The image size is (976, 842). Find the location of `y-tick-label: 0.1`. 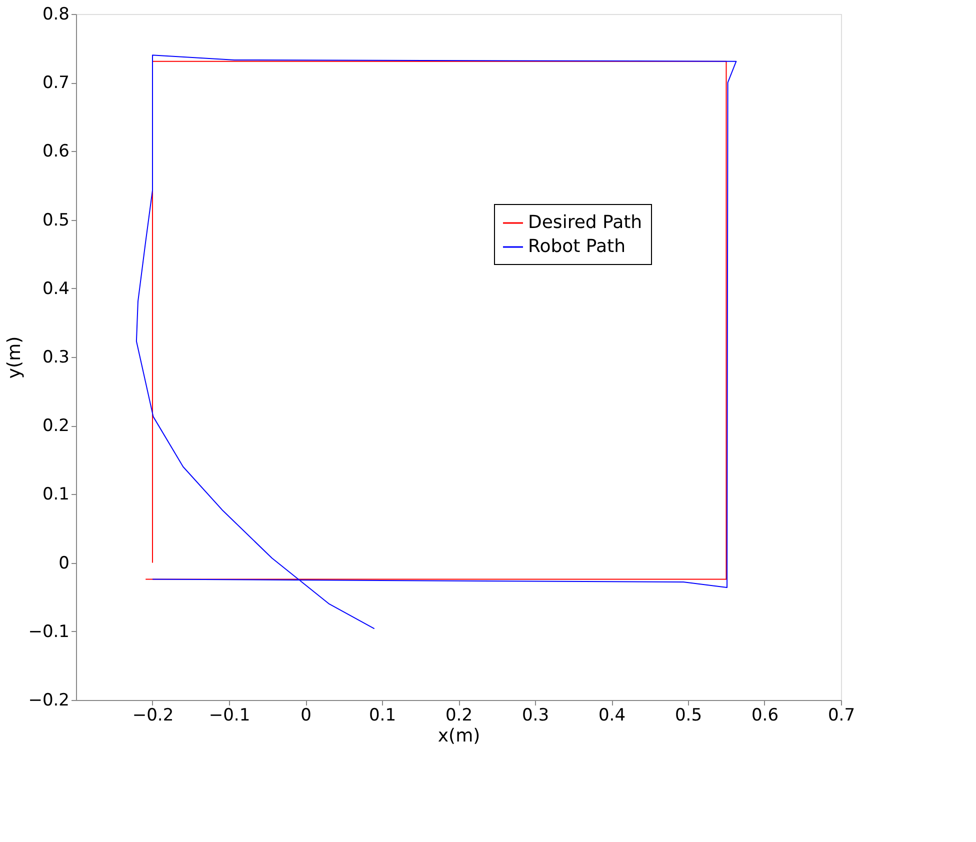

y-tick-label: 0.1 is located at coordinates (56, 494).